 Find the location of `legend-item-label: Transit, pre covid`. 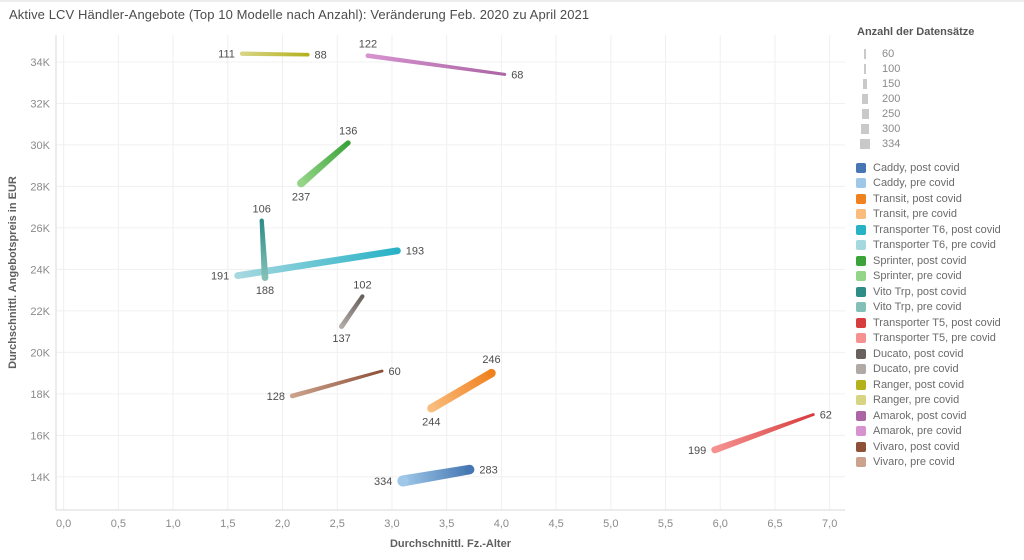

legend-item-label: Transit, pre covid is located at coordinates (915, 214).